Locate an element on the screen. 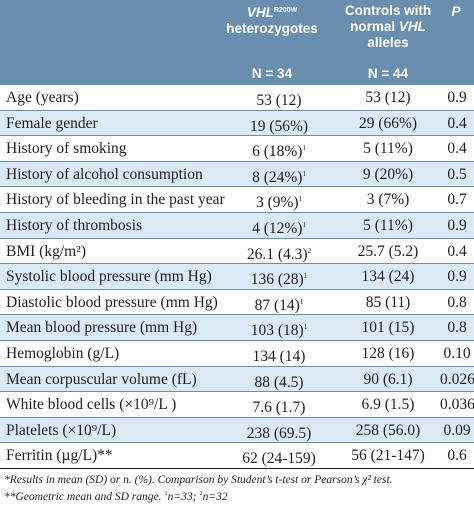 Image resolution: width=474 pixels, height=518 pixels. row-label: Hemoglobin (g/L) is located at coordinates (63, 353).